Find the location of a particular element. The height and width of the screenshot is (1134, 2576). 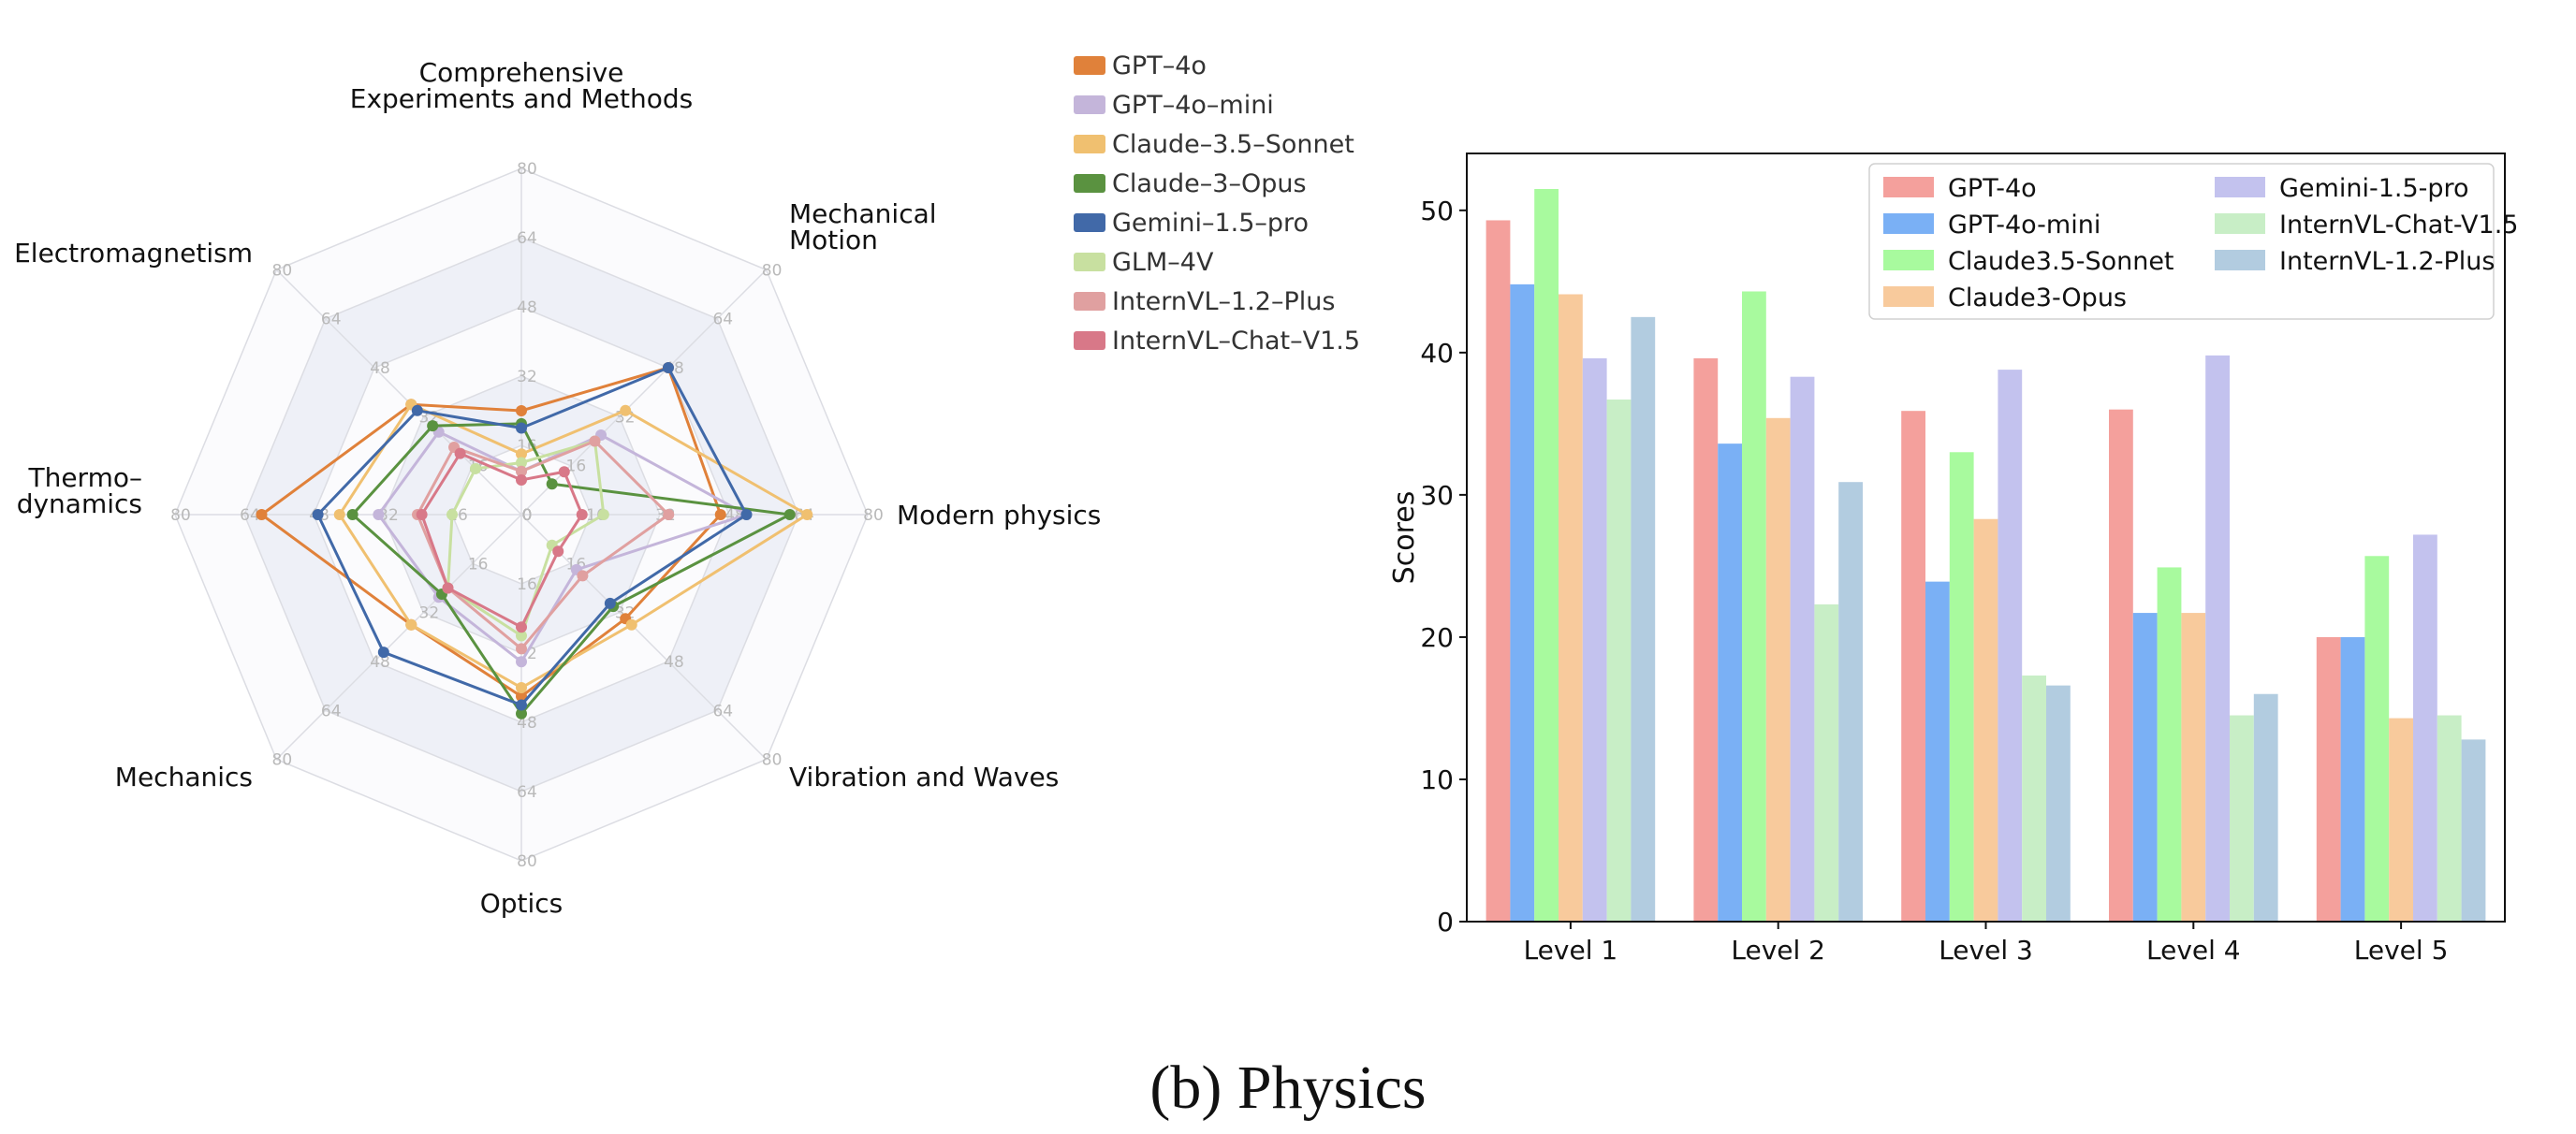

radar-axis-label-thermo-dynamics: Thermo– dynamics is located at coordinates (79, 491).